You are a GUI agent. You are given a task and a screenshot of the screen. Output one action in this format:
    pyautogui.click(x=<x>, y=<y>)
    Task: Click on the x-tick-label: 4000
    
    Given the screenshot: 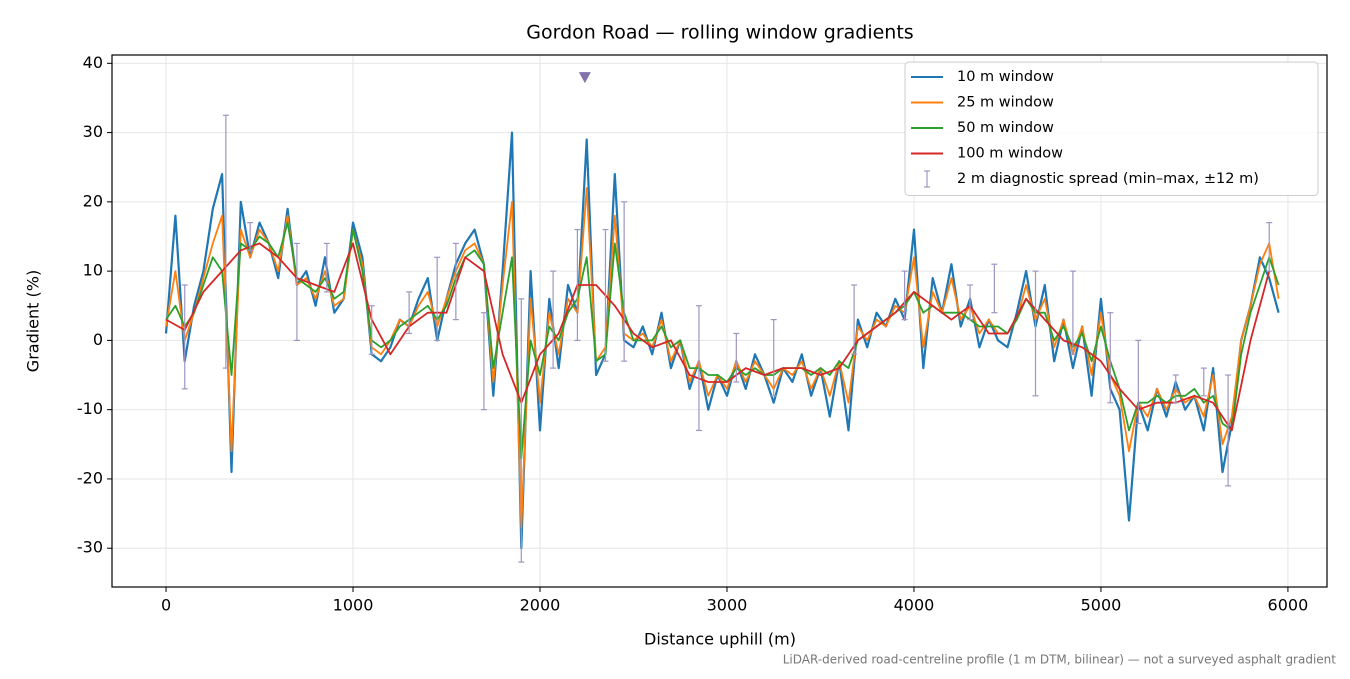 What is the action you would take?
    pyautogui.click(x=914, y=605)
    